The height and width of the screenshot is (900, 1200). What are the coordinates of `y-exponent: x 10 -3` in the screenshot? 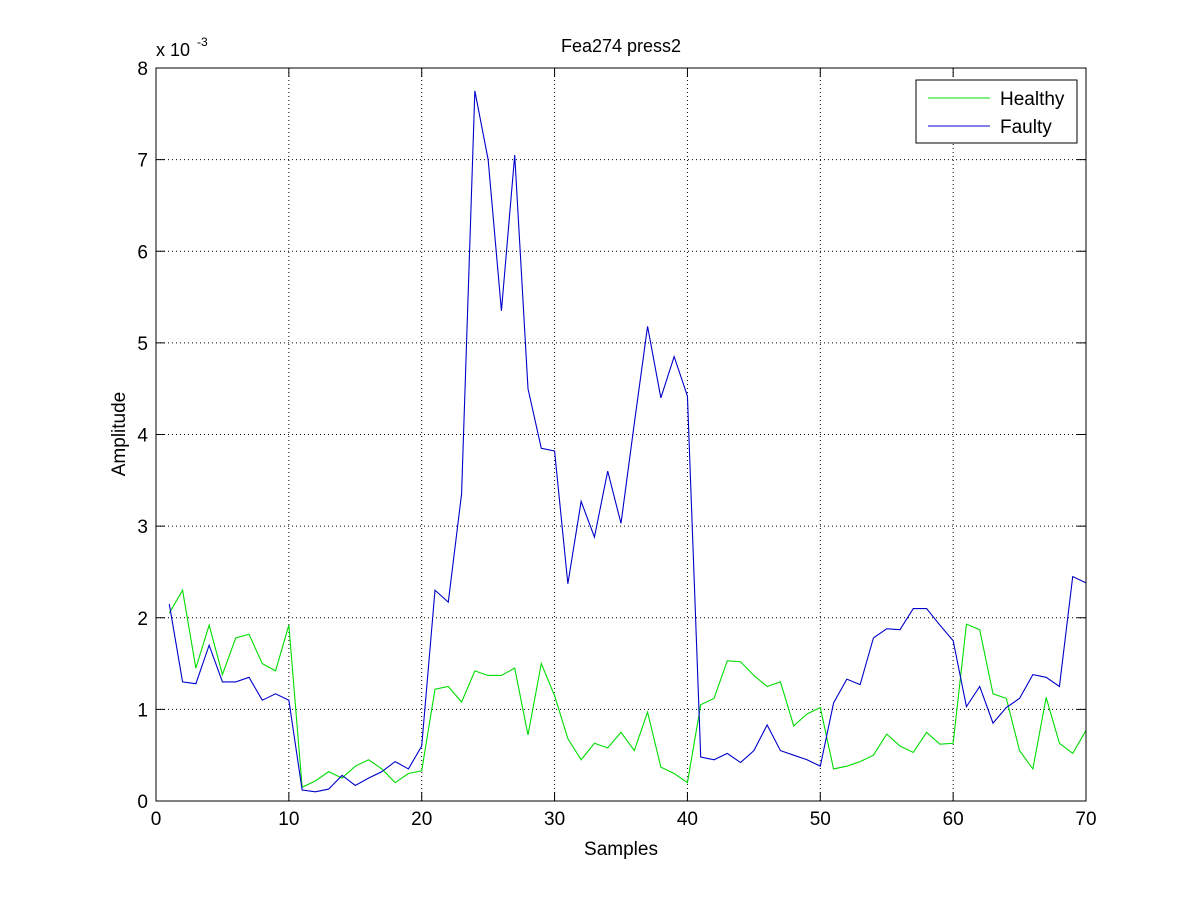 It's located at (182, 47).